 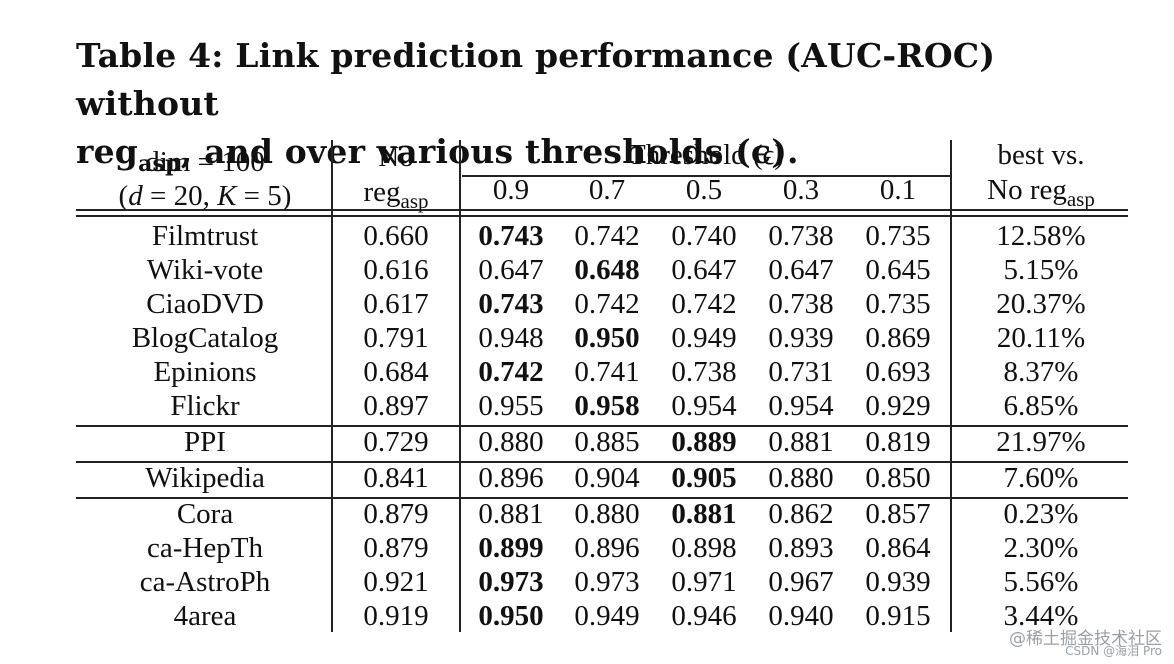 I want to click on threshold-value: 0.946, so click(x=704, y=616).